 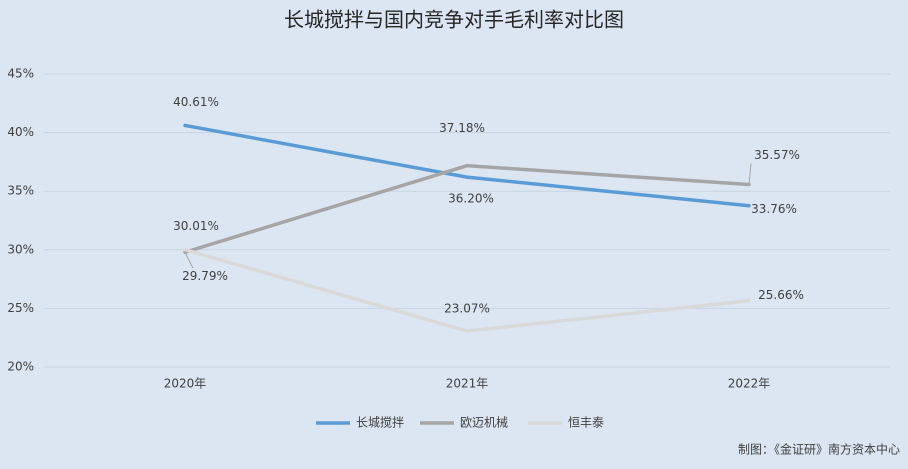 I want to click on y-tick-label: 45%, so click(x=20, y=74).